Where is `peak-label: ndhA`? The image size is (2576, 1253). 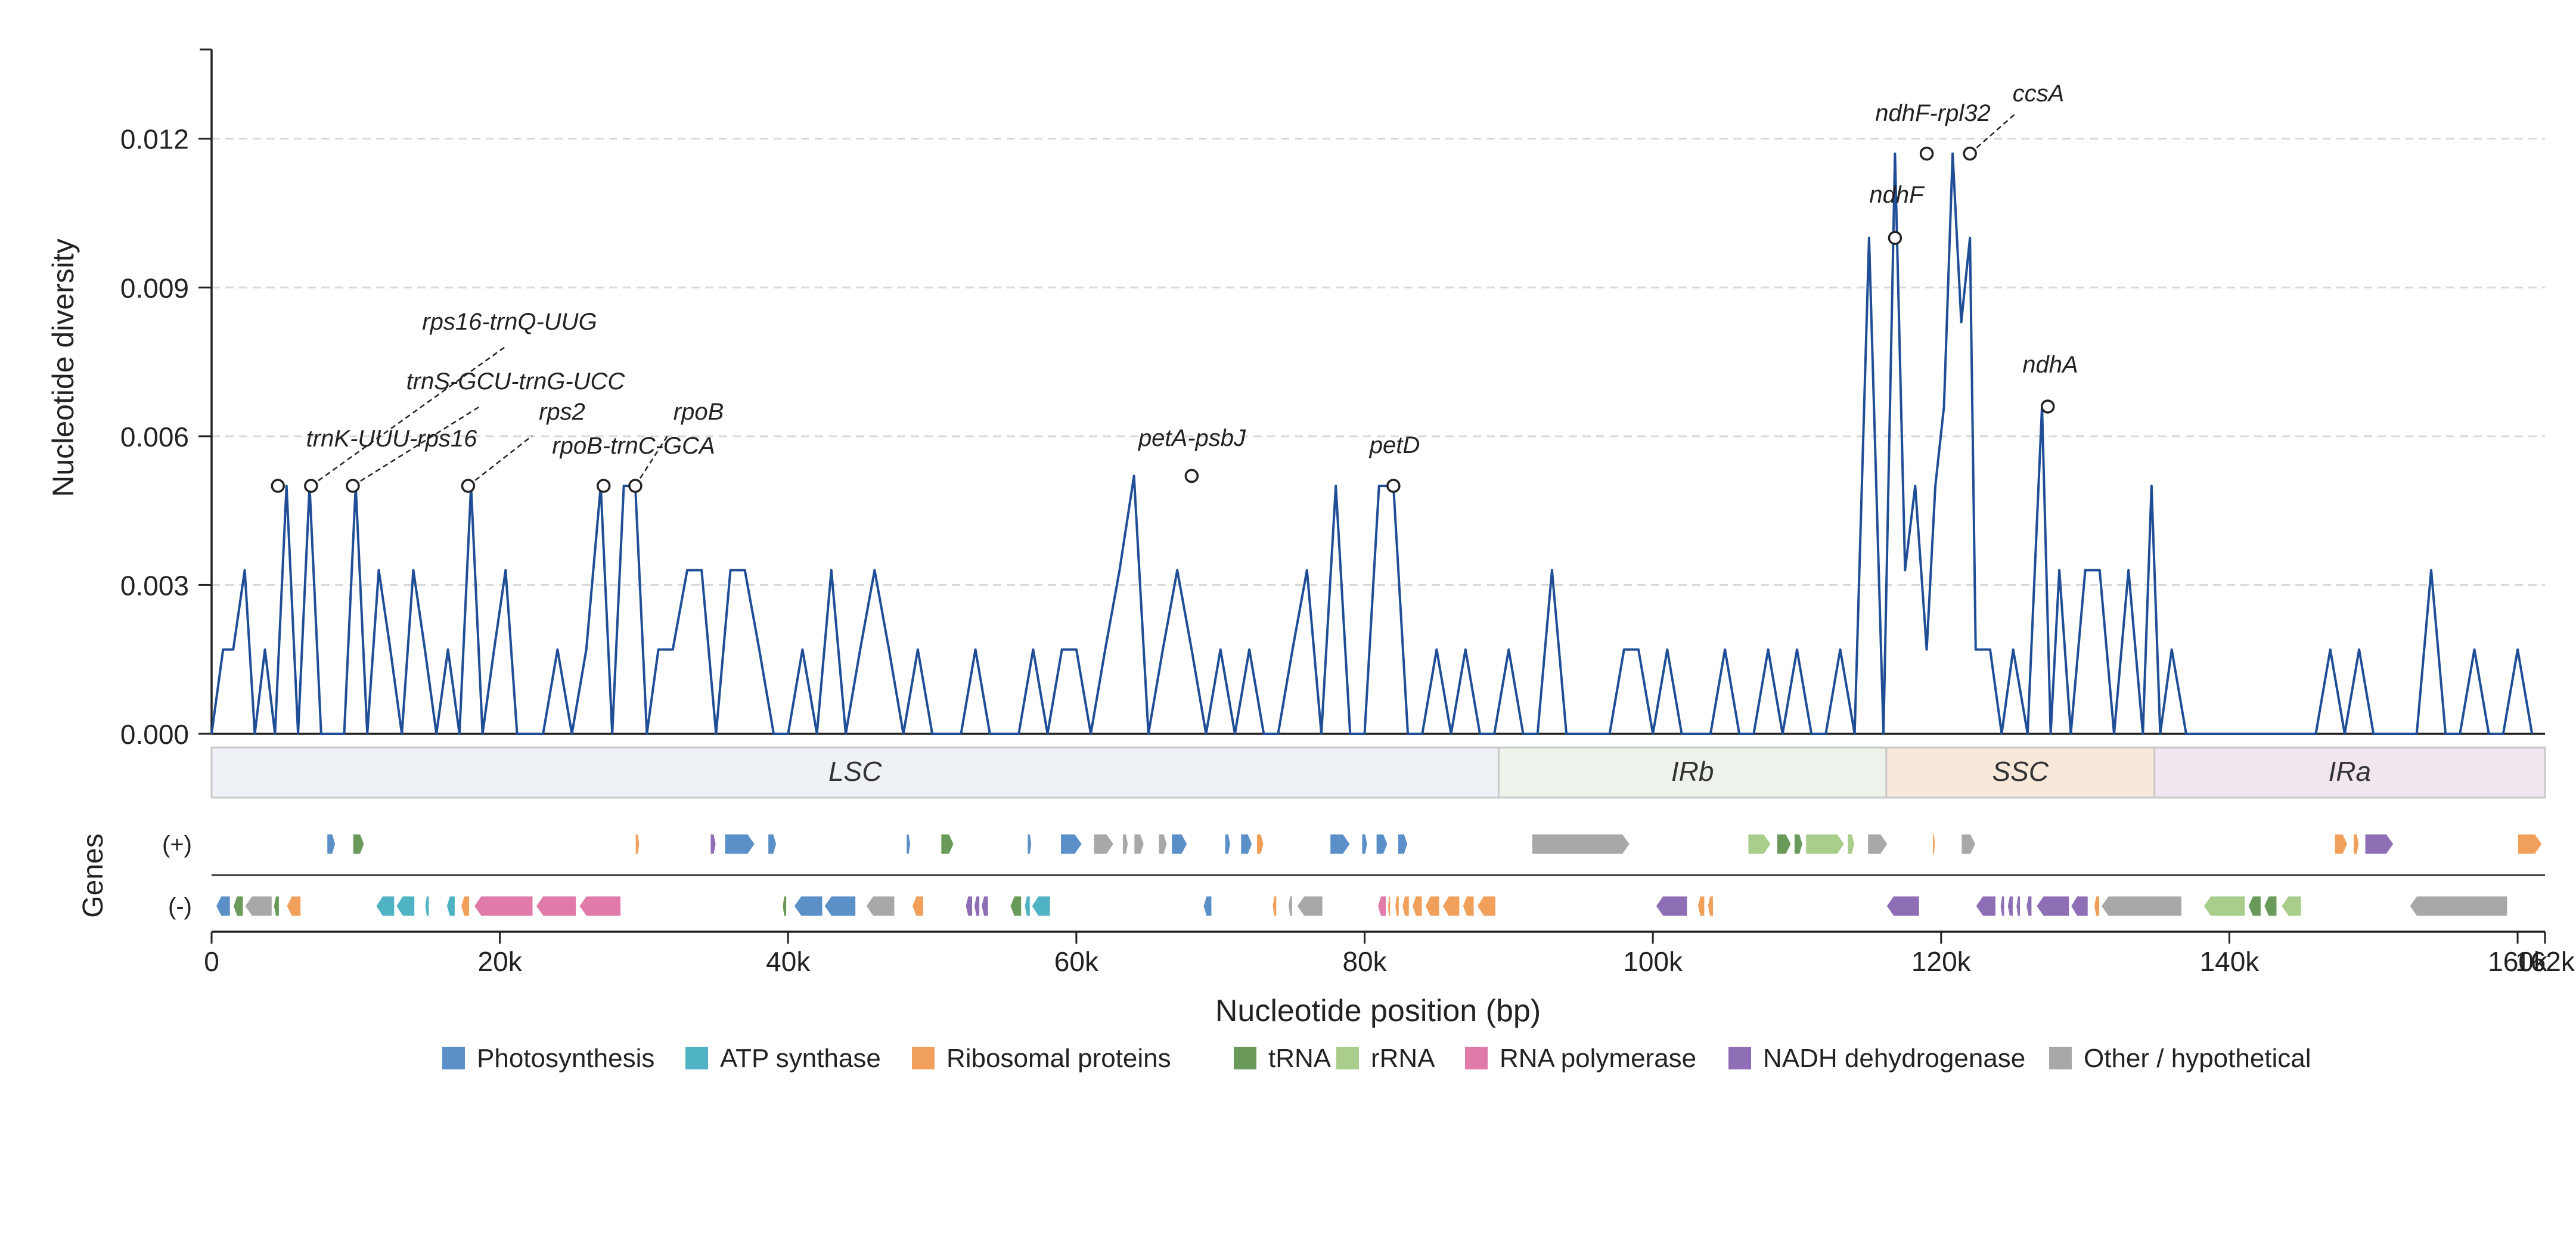
peak-label: ndhA is located at coordinates (2050, 365).